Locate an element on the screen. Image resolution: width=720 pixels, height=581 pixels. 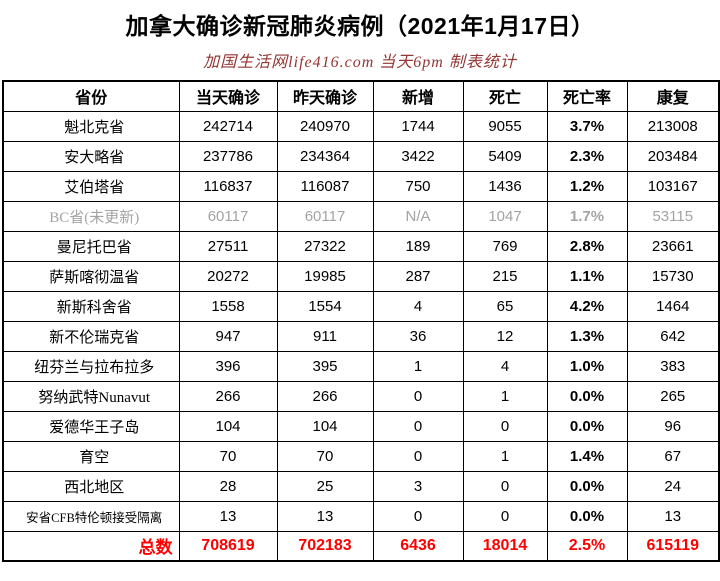
cell-recovered: 96 is located at coordinates (673, 426).